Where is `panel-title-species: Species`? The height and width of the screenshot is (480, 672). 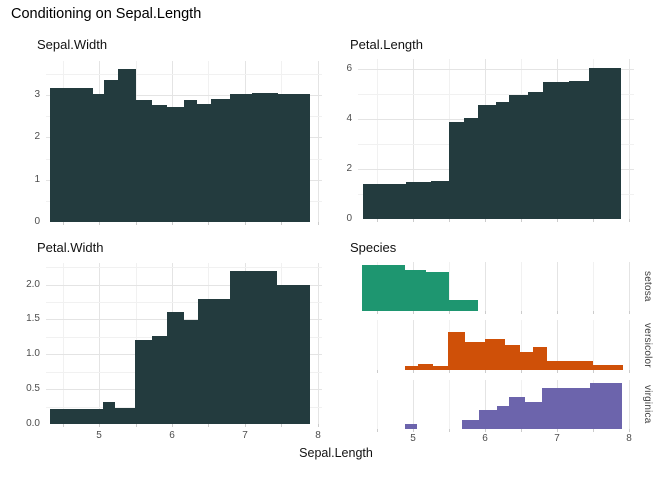
panel-title-species: Species is located at coordinates (373, 247).